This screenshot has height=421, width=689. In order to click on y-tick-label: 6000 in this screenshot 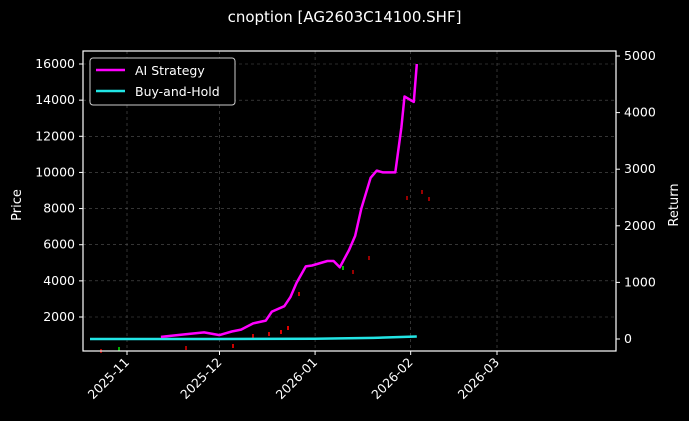, I will do `click(59, 244)`.